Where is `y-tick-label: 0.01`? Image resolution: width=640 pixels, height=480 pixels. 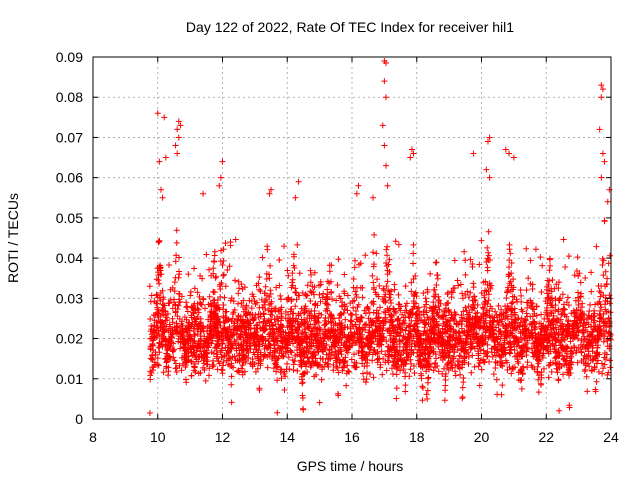
y-tick-label: 0.01 is located at coordinates (69, 379).